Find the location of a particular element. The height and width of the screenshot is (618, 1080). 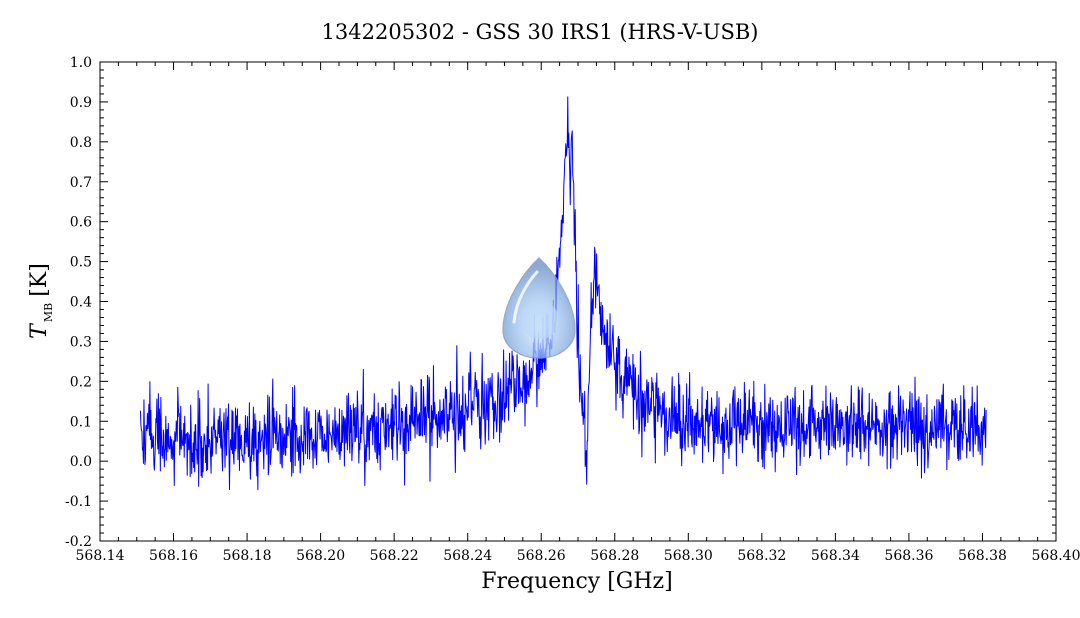

y-axis-unit: [K] is located at coordinates (39, 280).